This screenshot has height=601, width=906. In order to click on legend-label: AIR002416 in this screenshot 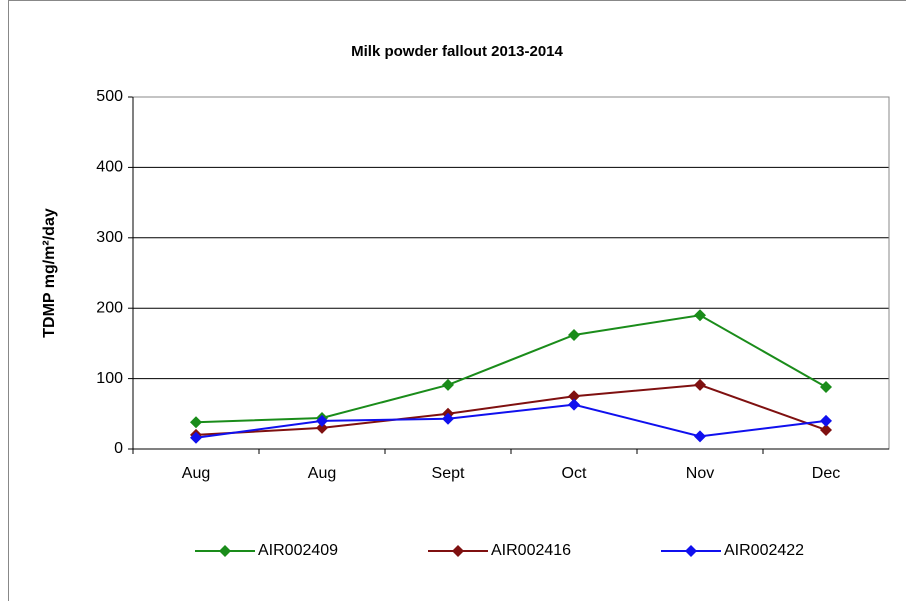, I will do `click(531, 550)`.